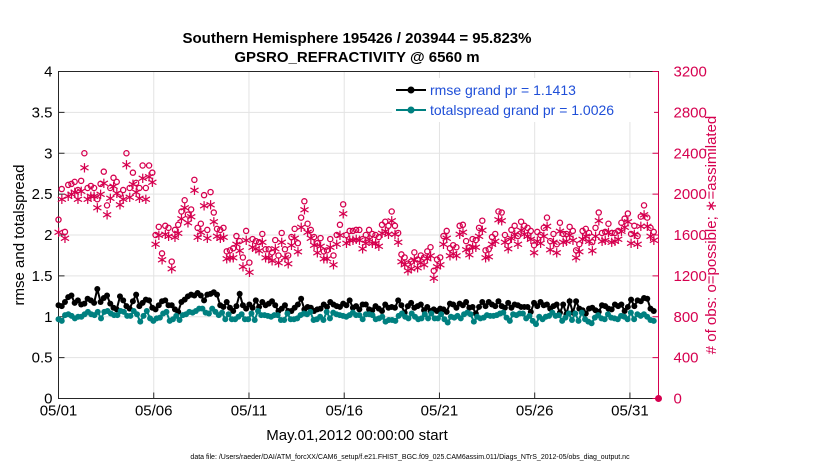  What do you see at coordinates (411, 110) in the screenshot?
I see `legend-spread-marker` at bounding box center [411, 110].